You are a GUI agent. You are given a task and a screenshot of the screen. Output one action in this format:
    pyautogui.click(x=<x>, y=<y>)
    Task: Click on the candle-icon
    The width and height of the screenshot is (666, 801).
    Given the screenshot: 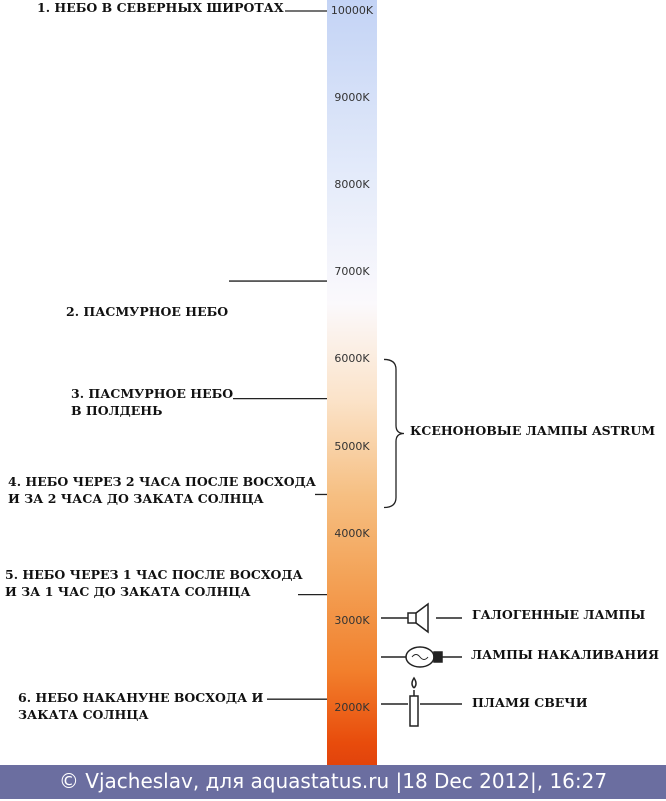 What is the action you would take?
    pyautogui.click(x=421, y=701)
    